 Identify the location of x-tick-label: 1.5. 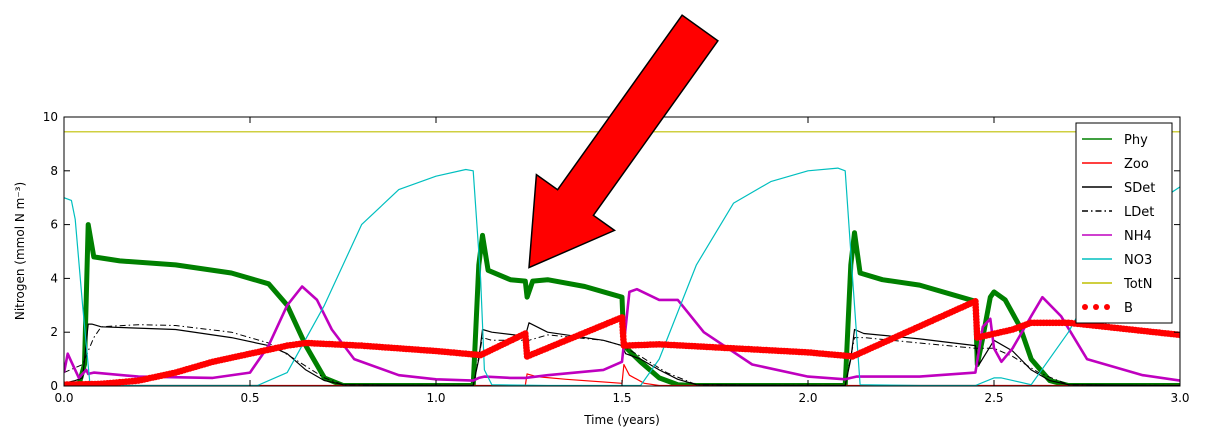
(621, 398).